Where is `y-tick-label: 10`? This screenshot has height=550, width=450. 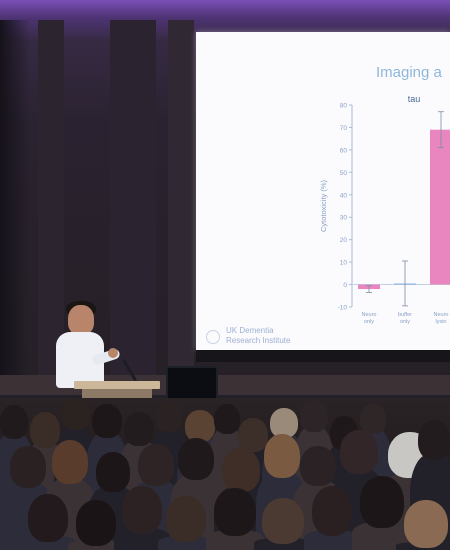
y-tick-label: 10 is located at coordinates (344, 263).